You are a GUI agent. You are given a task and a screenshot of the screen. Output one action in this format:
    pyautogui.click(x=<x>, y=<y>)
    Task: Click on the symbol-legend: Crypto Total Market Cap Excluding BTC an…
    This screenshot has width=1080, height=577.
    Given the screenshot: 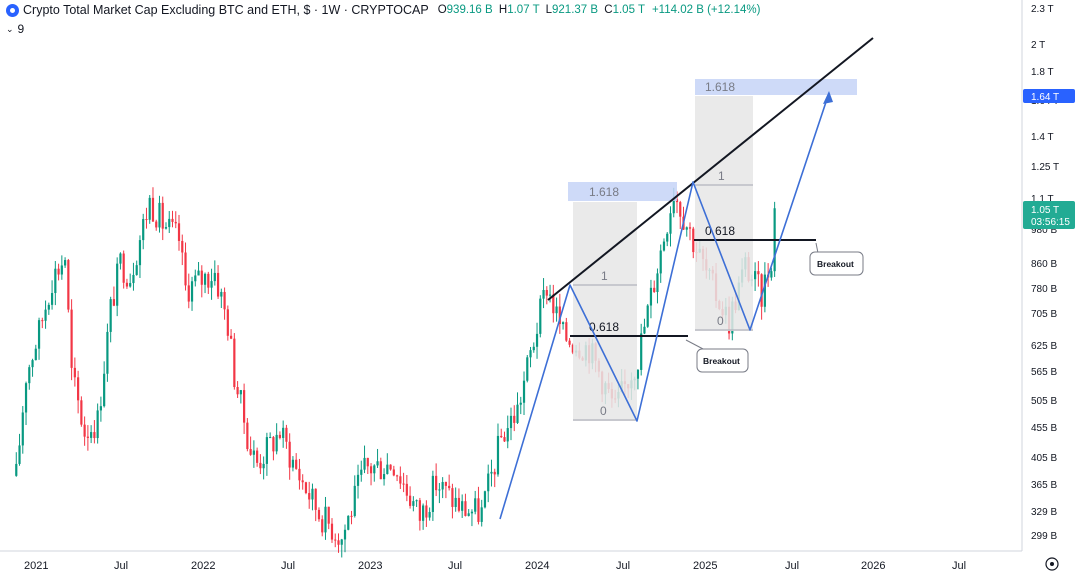 What is the action you would take?
    pyautogui.click(x=383, y=10)
    